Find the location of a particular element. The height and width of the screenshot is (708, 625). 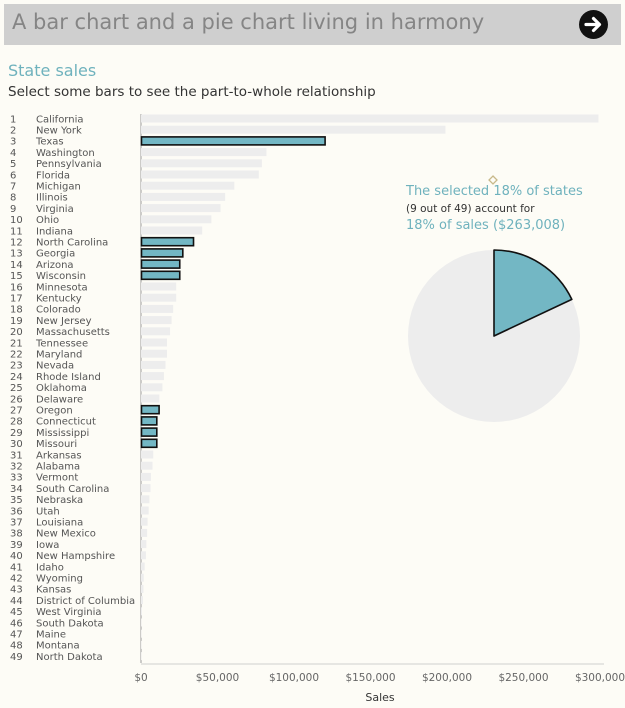

state-label: Kansas is located at coordinates (53, 590).